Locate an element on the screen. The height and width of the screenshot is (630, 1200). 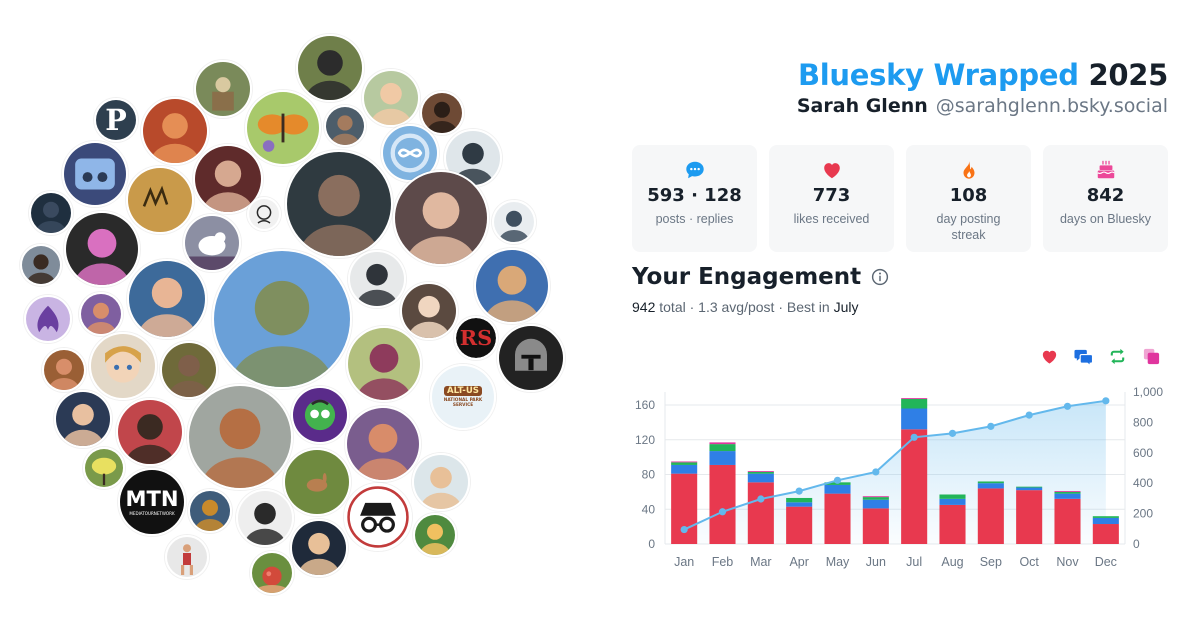
avatar: MTN MEDIATOURNETWORK is located at coordinates (152, 502).